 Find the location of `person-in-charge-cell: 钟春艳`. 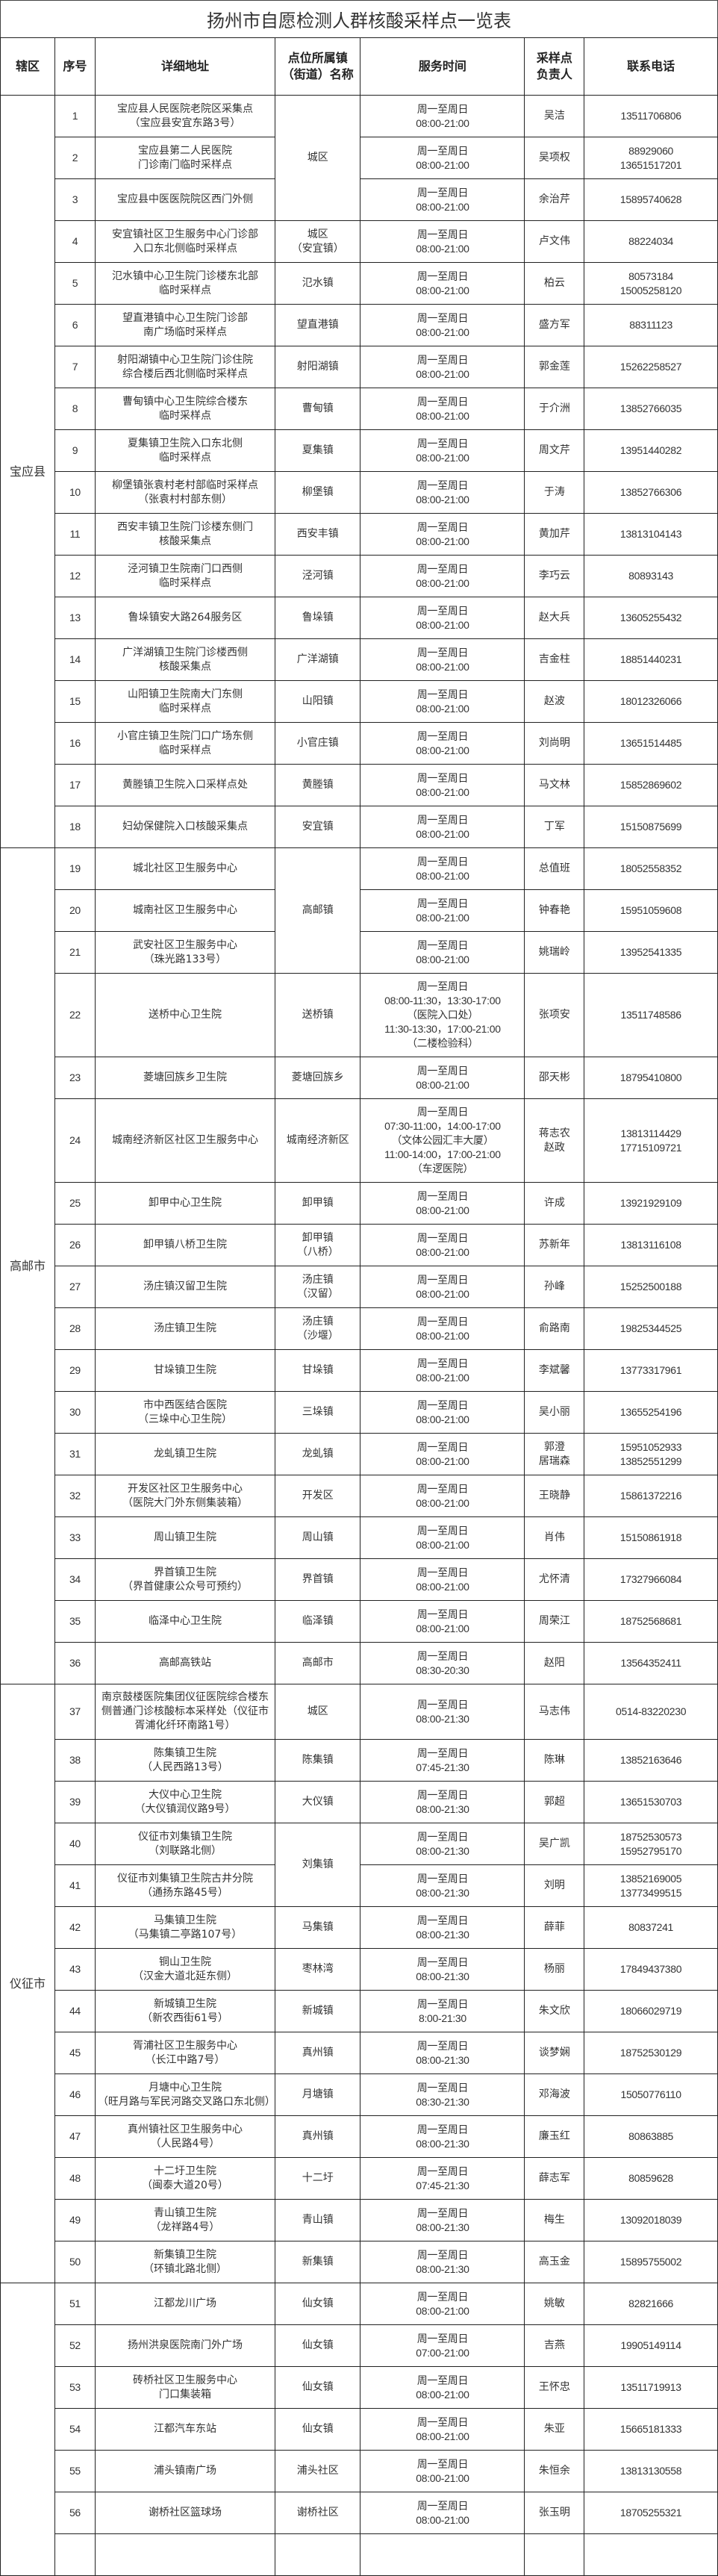

person-in-charge-cell: 钟春艳 is located at coordinates (554, 910).